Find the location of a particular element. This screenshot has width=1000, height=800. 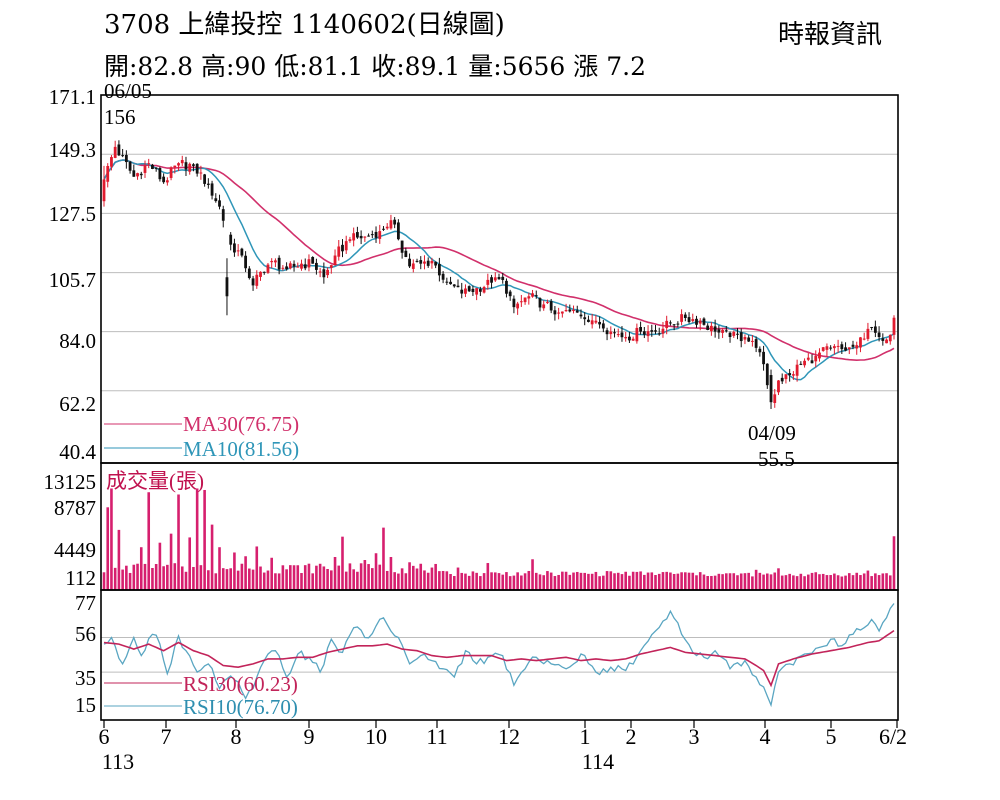

x-tick-label: 9 is located at coordinates (309, 736).